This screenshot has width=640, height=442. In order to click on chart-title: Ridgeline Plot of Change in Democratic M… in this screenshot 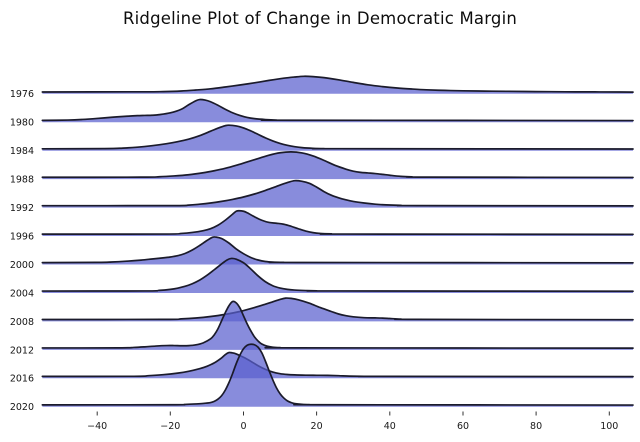, I will do `click(320, 18)`.